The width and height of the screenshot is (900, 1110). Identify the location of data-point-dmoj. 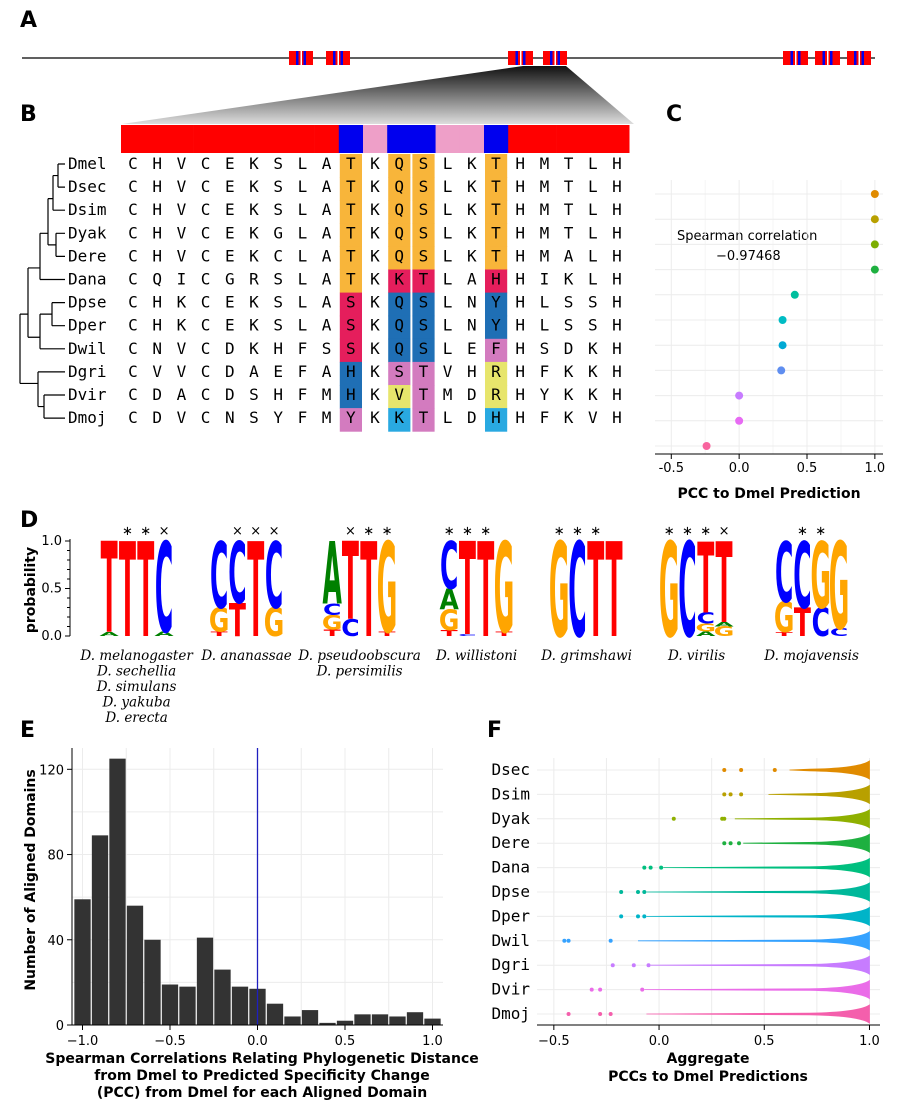
(706, 446).